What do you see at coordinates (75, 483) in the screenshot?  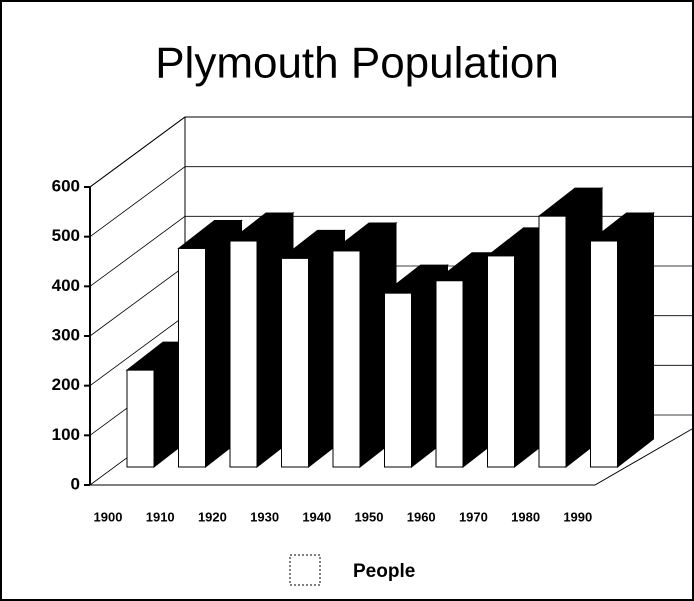 I see `y-tick-label: 0` at bounding box center [75, 483].